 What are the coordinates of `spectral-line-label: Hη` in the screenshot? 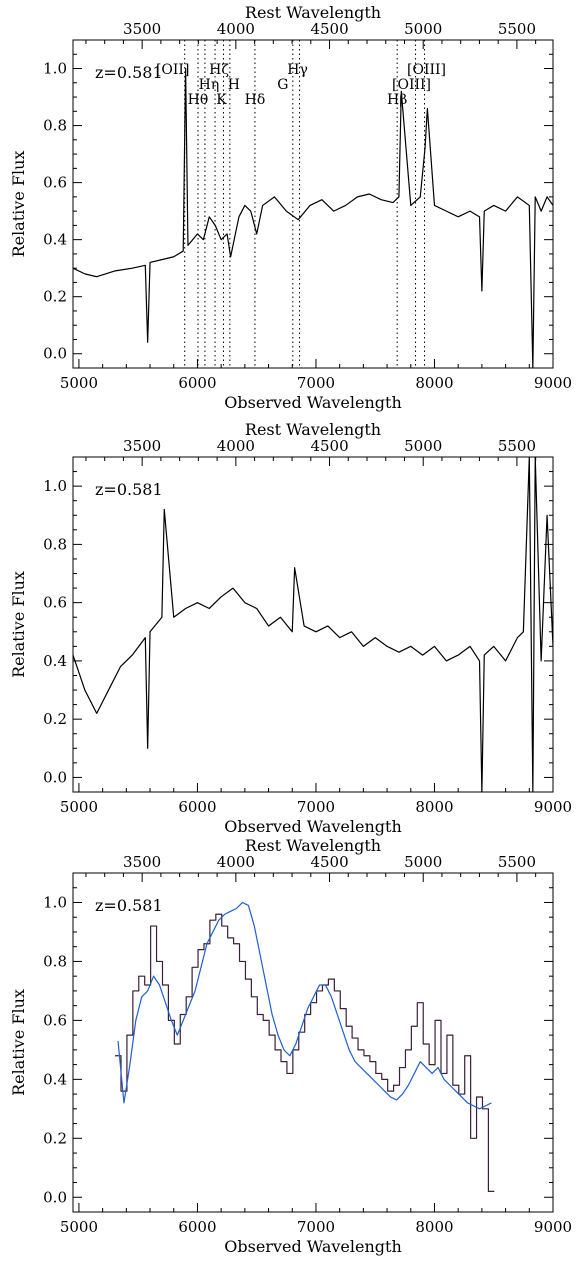 It's located at (209, 85).